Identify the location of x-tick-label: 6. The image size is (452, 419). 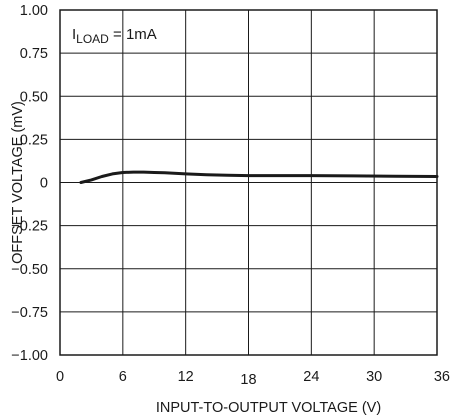
(123, 377).